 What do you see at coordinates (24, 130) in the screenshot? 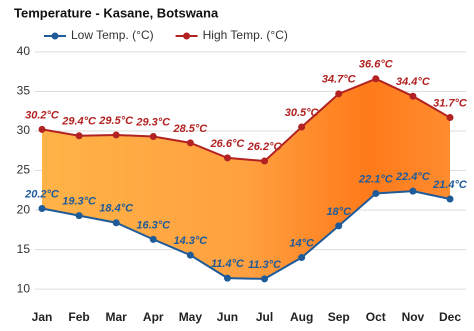
I see `y-tick-label: 30` at bounding box center [24, 130].